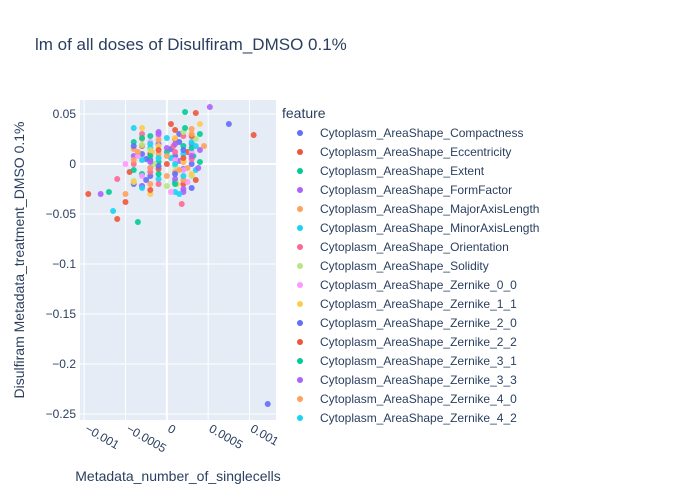  I want to click on legend-item: Cytoplasm_AreaShape_Orientation, so click(403, 247).